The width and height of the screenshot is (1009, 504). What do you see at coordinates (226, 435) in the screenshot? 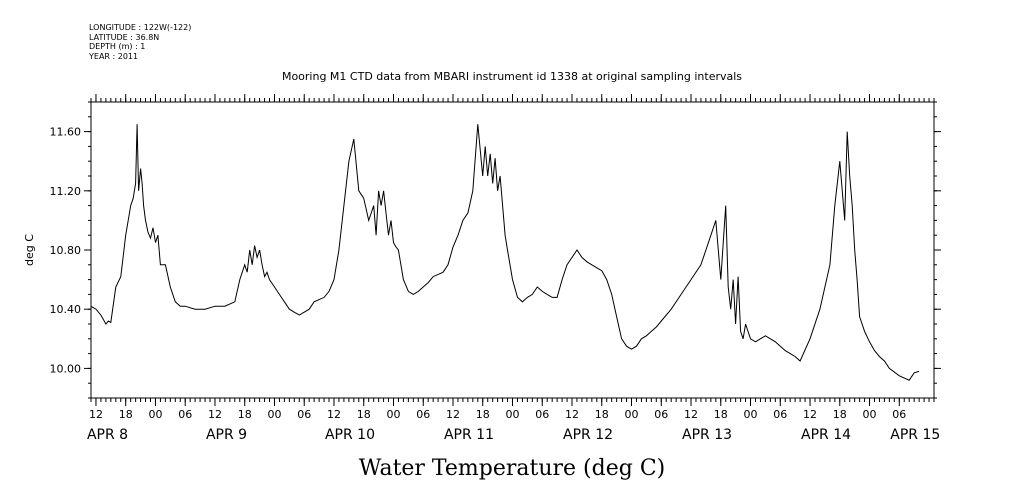
I see `x-date-label: APR 9` at bounding box center [226, 435].